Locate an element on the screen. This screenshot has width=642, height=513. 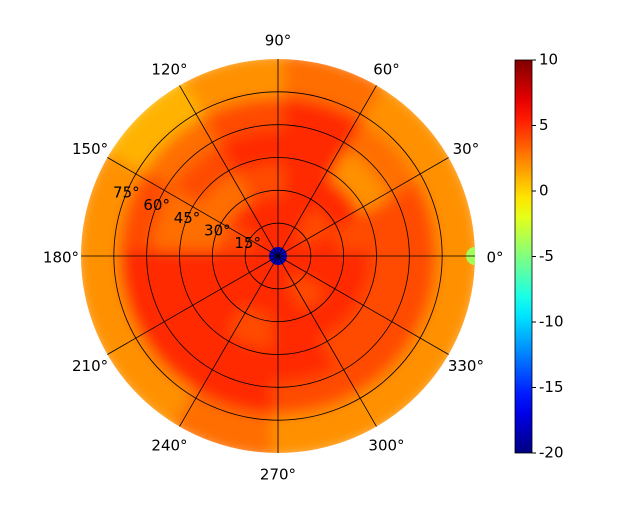
theta-tick-label: 150° is located at coordinates (90, 149).